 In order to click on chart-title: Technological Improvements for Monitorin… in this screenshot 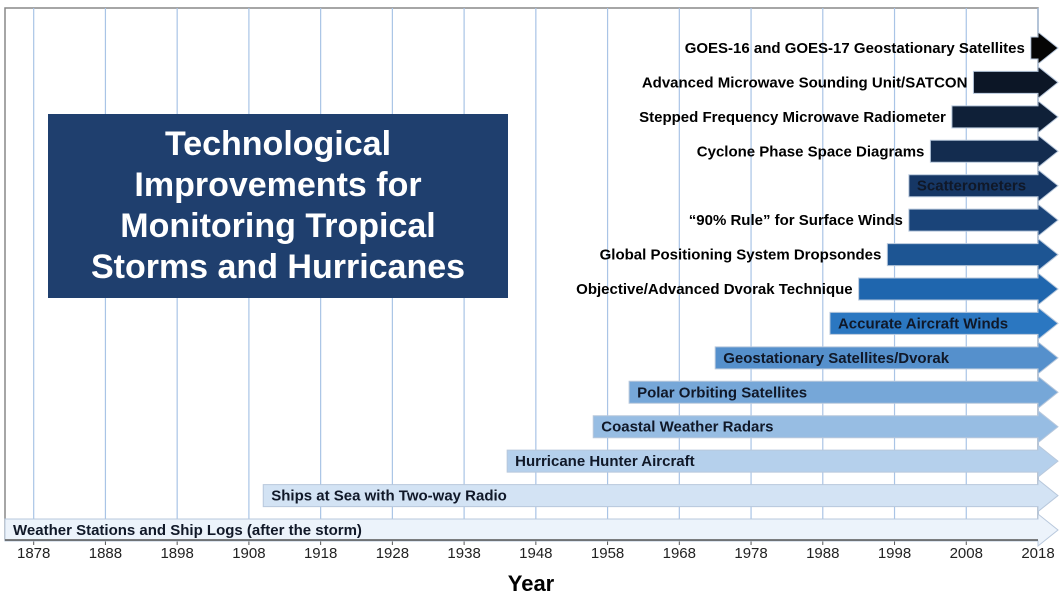, I will do `click(278, 206)`.